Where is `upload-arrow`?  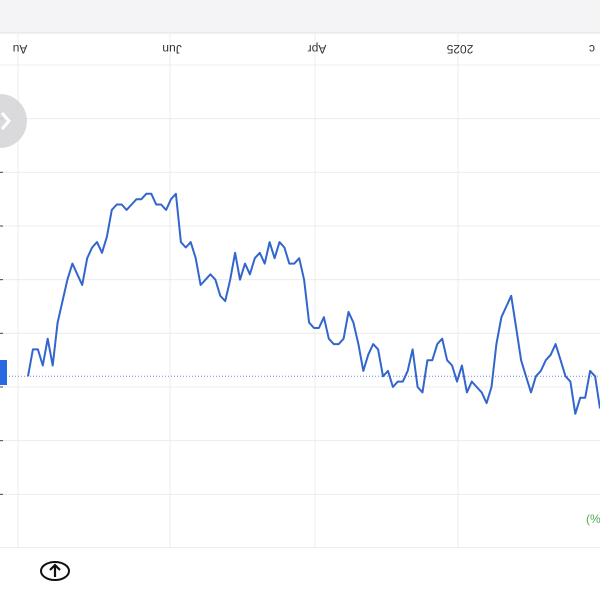
upload-arrow is located at coordinates (55, 570).